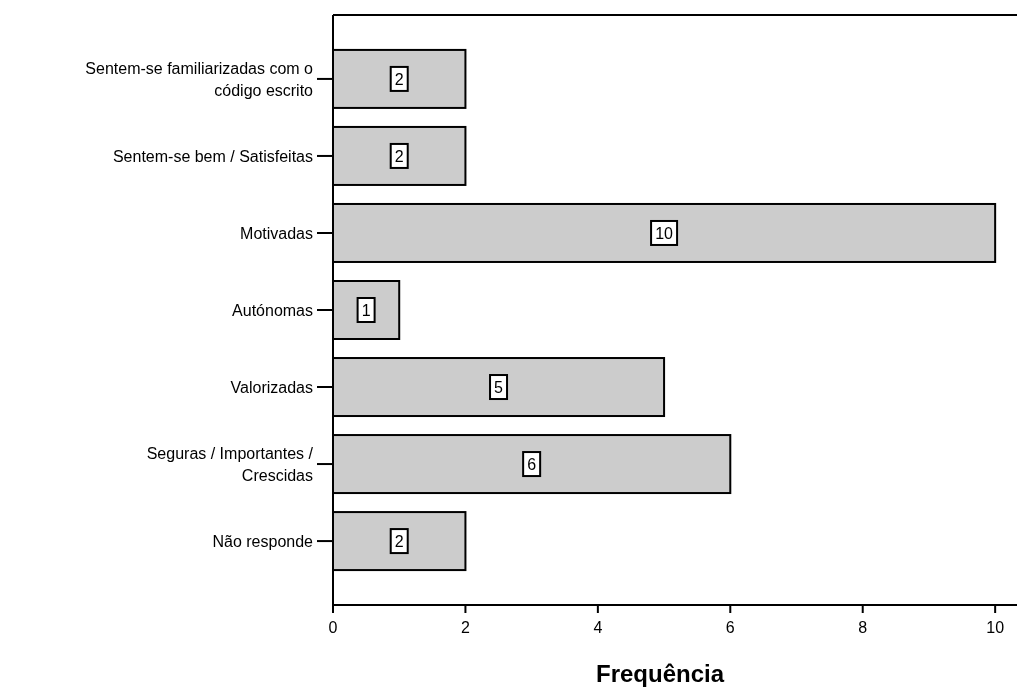 The height and width of the screenshot is (690, 1019). What do you see at coordinates (598, 627) in the screenshot?
I see `x-tick-label: 4` at bounding box center [598, 627].